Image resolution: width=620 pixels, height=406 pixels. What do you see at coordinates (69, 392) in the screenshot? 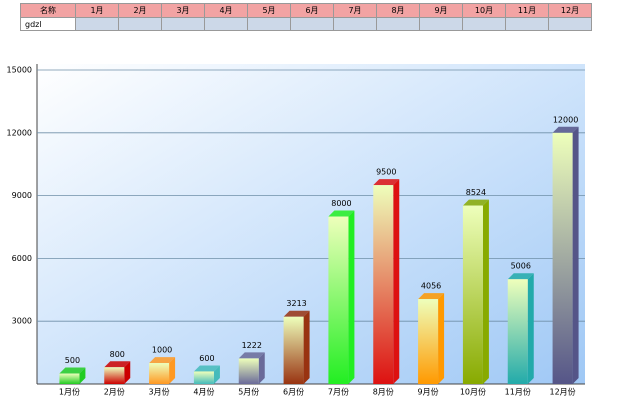
I see `x-tick-label: 1月份` at bounding box center [69, 392].